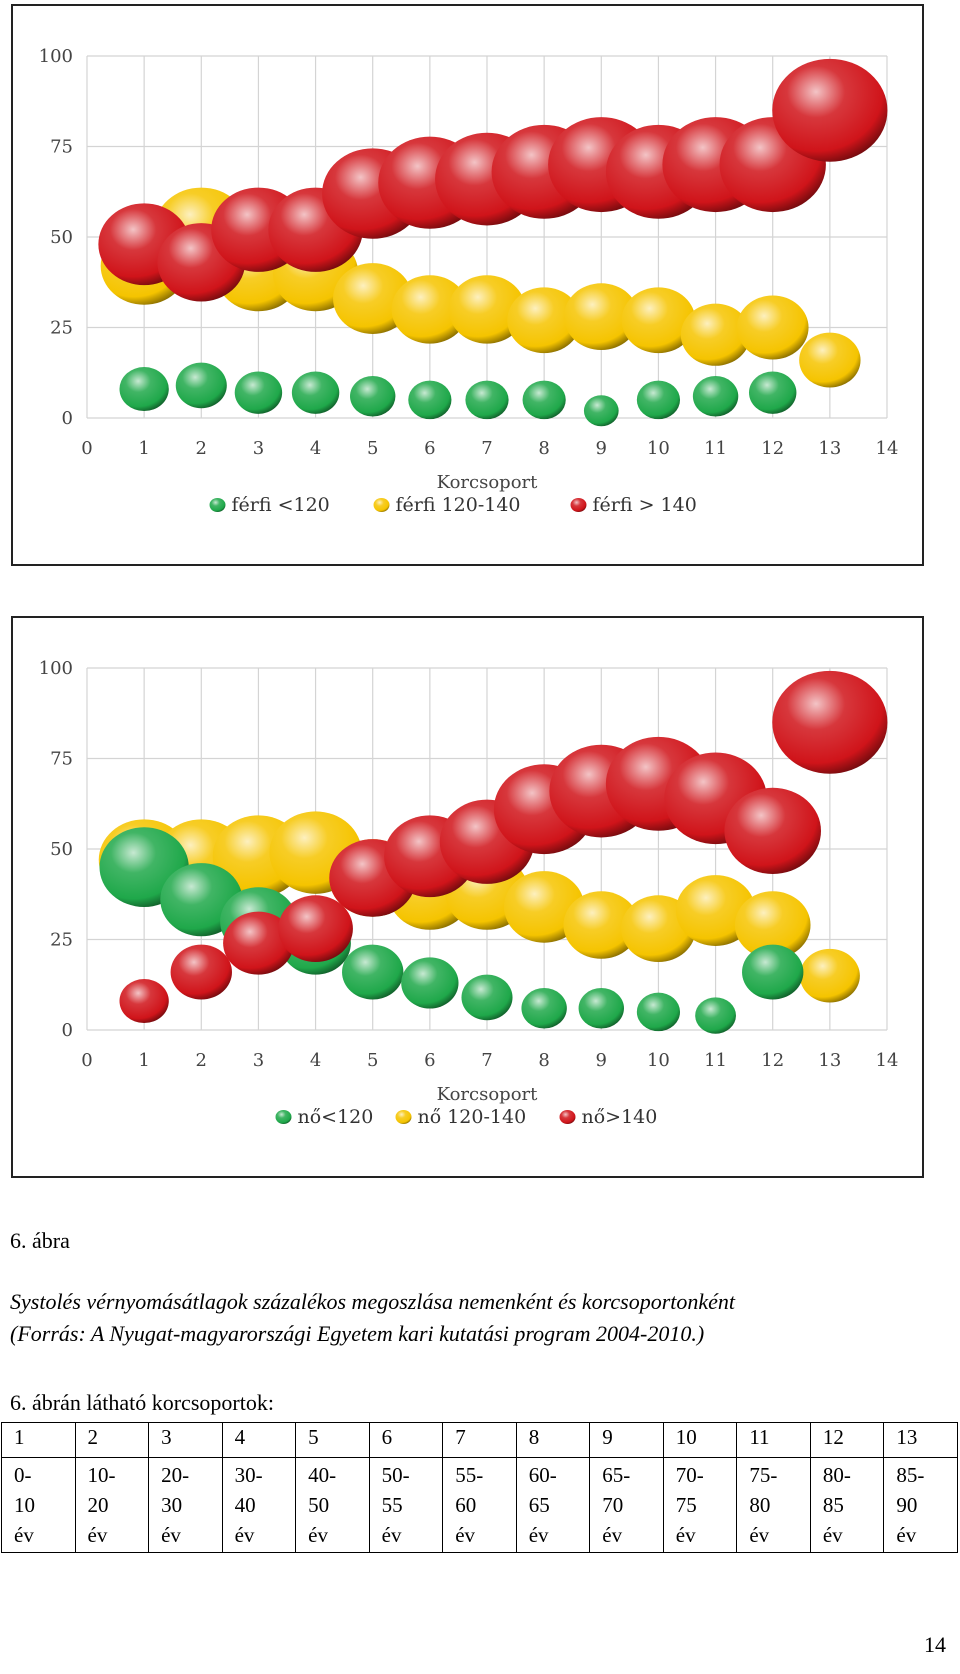  Describe the element at coordinates (907, 1505) in the screenshot. I see `table-age-text: 90` at that location.